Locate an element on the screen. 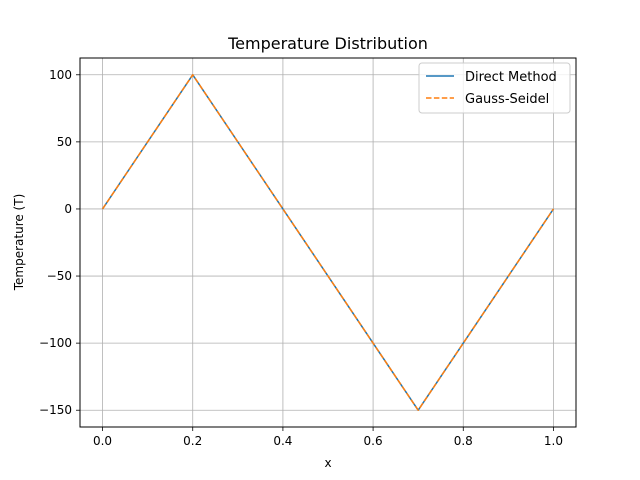 This screenshot has height=480, width=640. x-tick-label: 0.4 is located at coordinates (282, 441).